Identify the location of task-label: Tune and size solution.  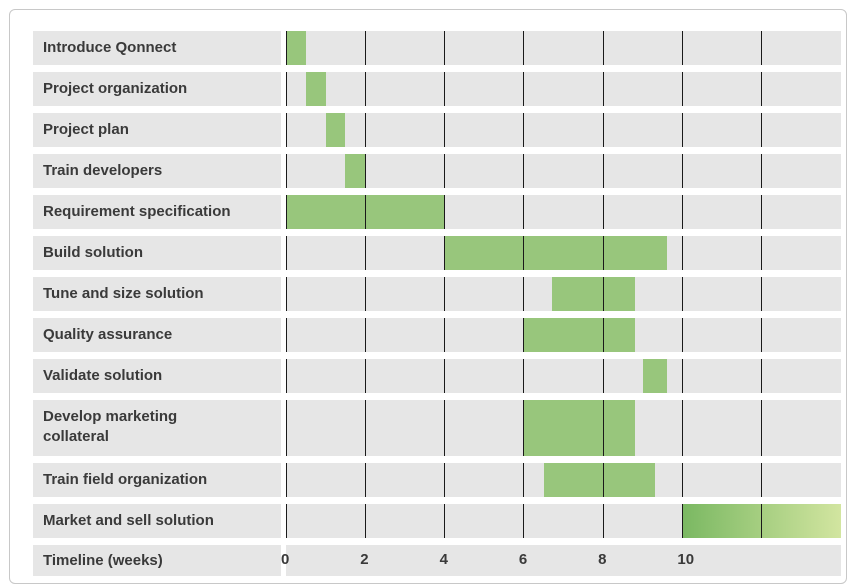
(123, 293).